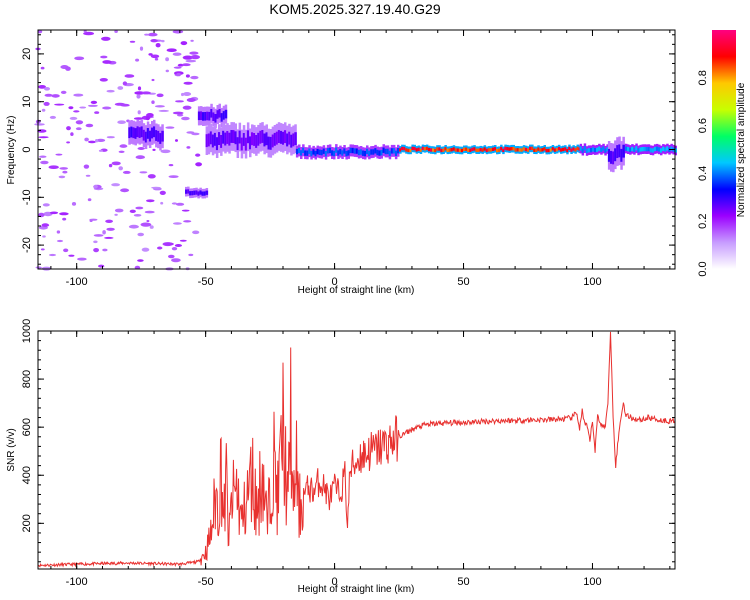  I want to click on snr-x-tick-label: 0, so click(335, 582).